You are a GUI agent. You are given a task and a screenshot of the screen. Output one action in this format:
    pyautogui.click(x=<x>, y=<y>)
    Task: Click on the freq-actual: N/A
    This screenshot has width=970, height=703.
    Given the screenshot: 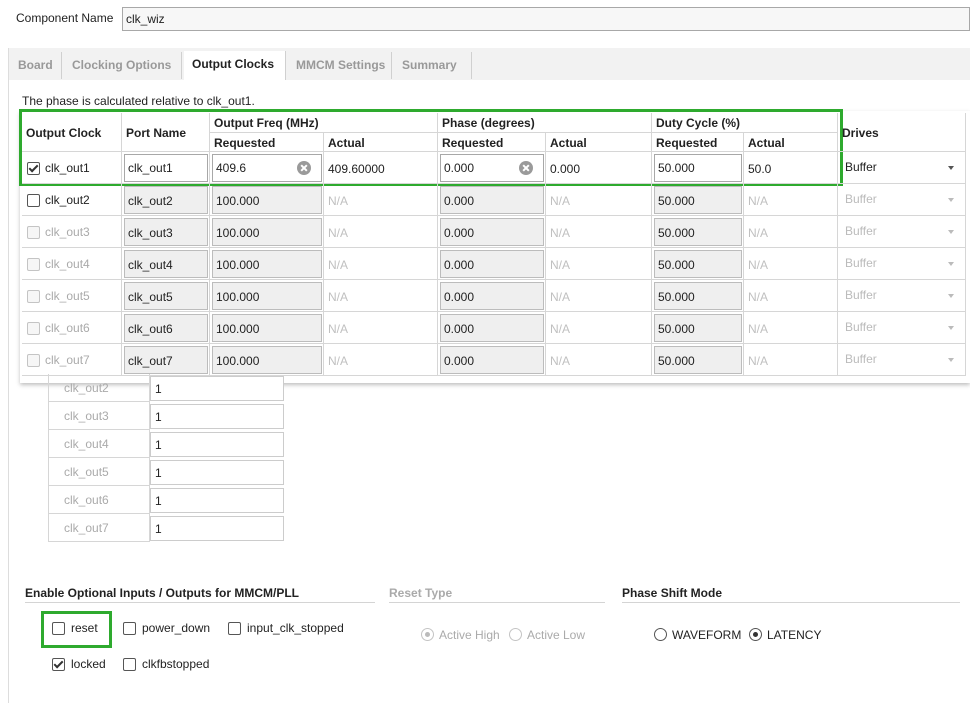 What is the action you would take?
    pyautogui.click(x=338, y=201)
    